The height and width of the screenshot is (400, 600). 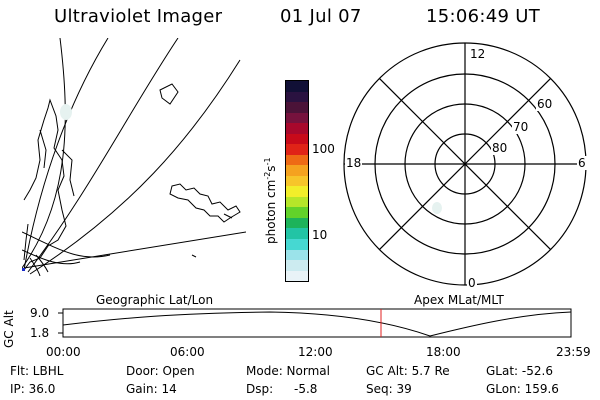 I want to click on polar-label-80: 80, so click(x=500, y=148).